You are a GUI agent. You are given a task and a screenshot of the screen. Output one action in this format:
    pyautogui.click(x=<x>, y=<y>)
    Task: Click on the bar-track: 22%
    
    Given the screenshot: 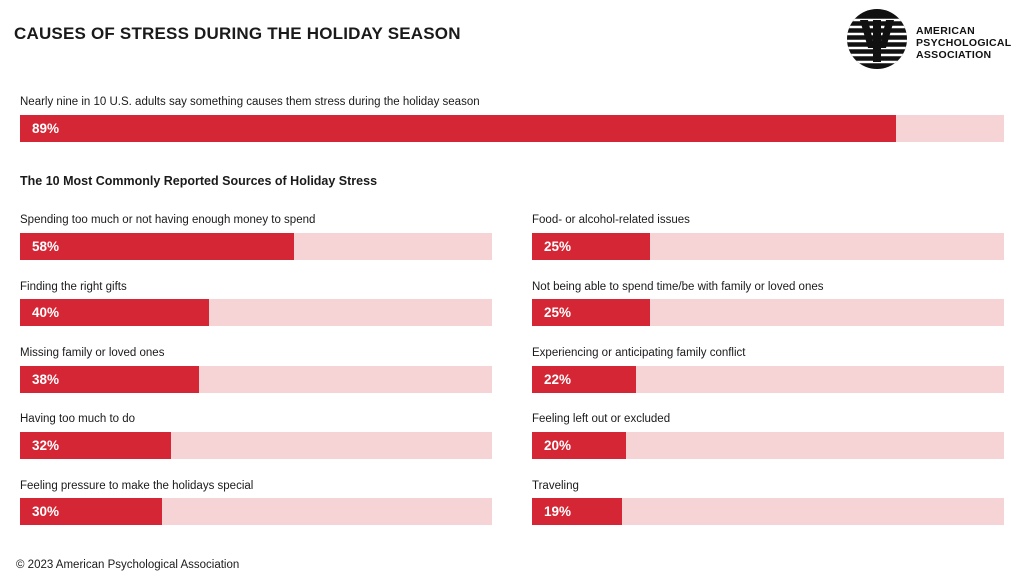 What is the action you would take?
    pyautogui.click(x=768, y=379)
    